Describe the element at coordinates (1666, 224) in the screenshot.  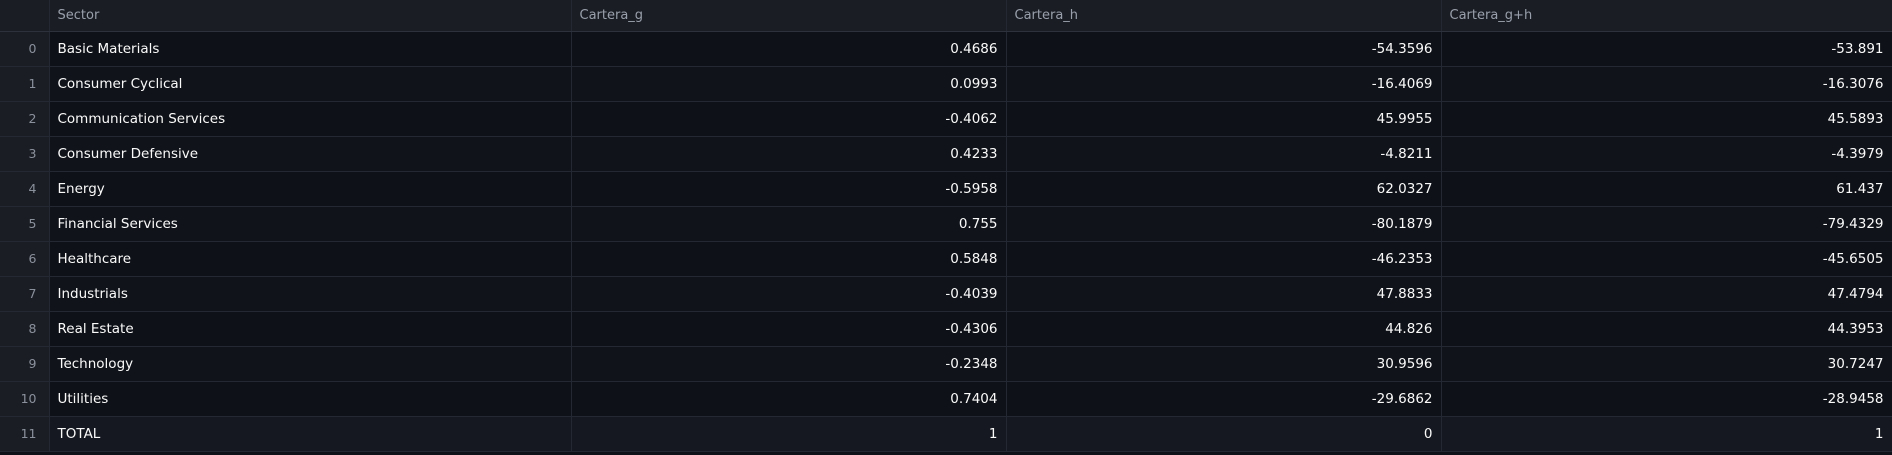
I see `cartera-gh-cell: -79.4329` at that location.